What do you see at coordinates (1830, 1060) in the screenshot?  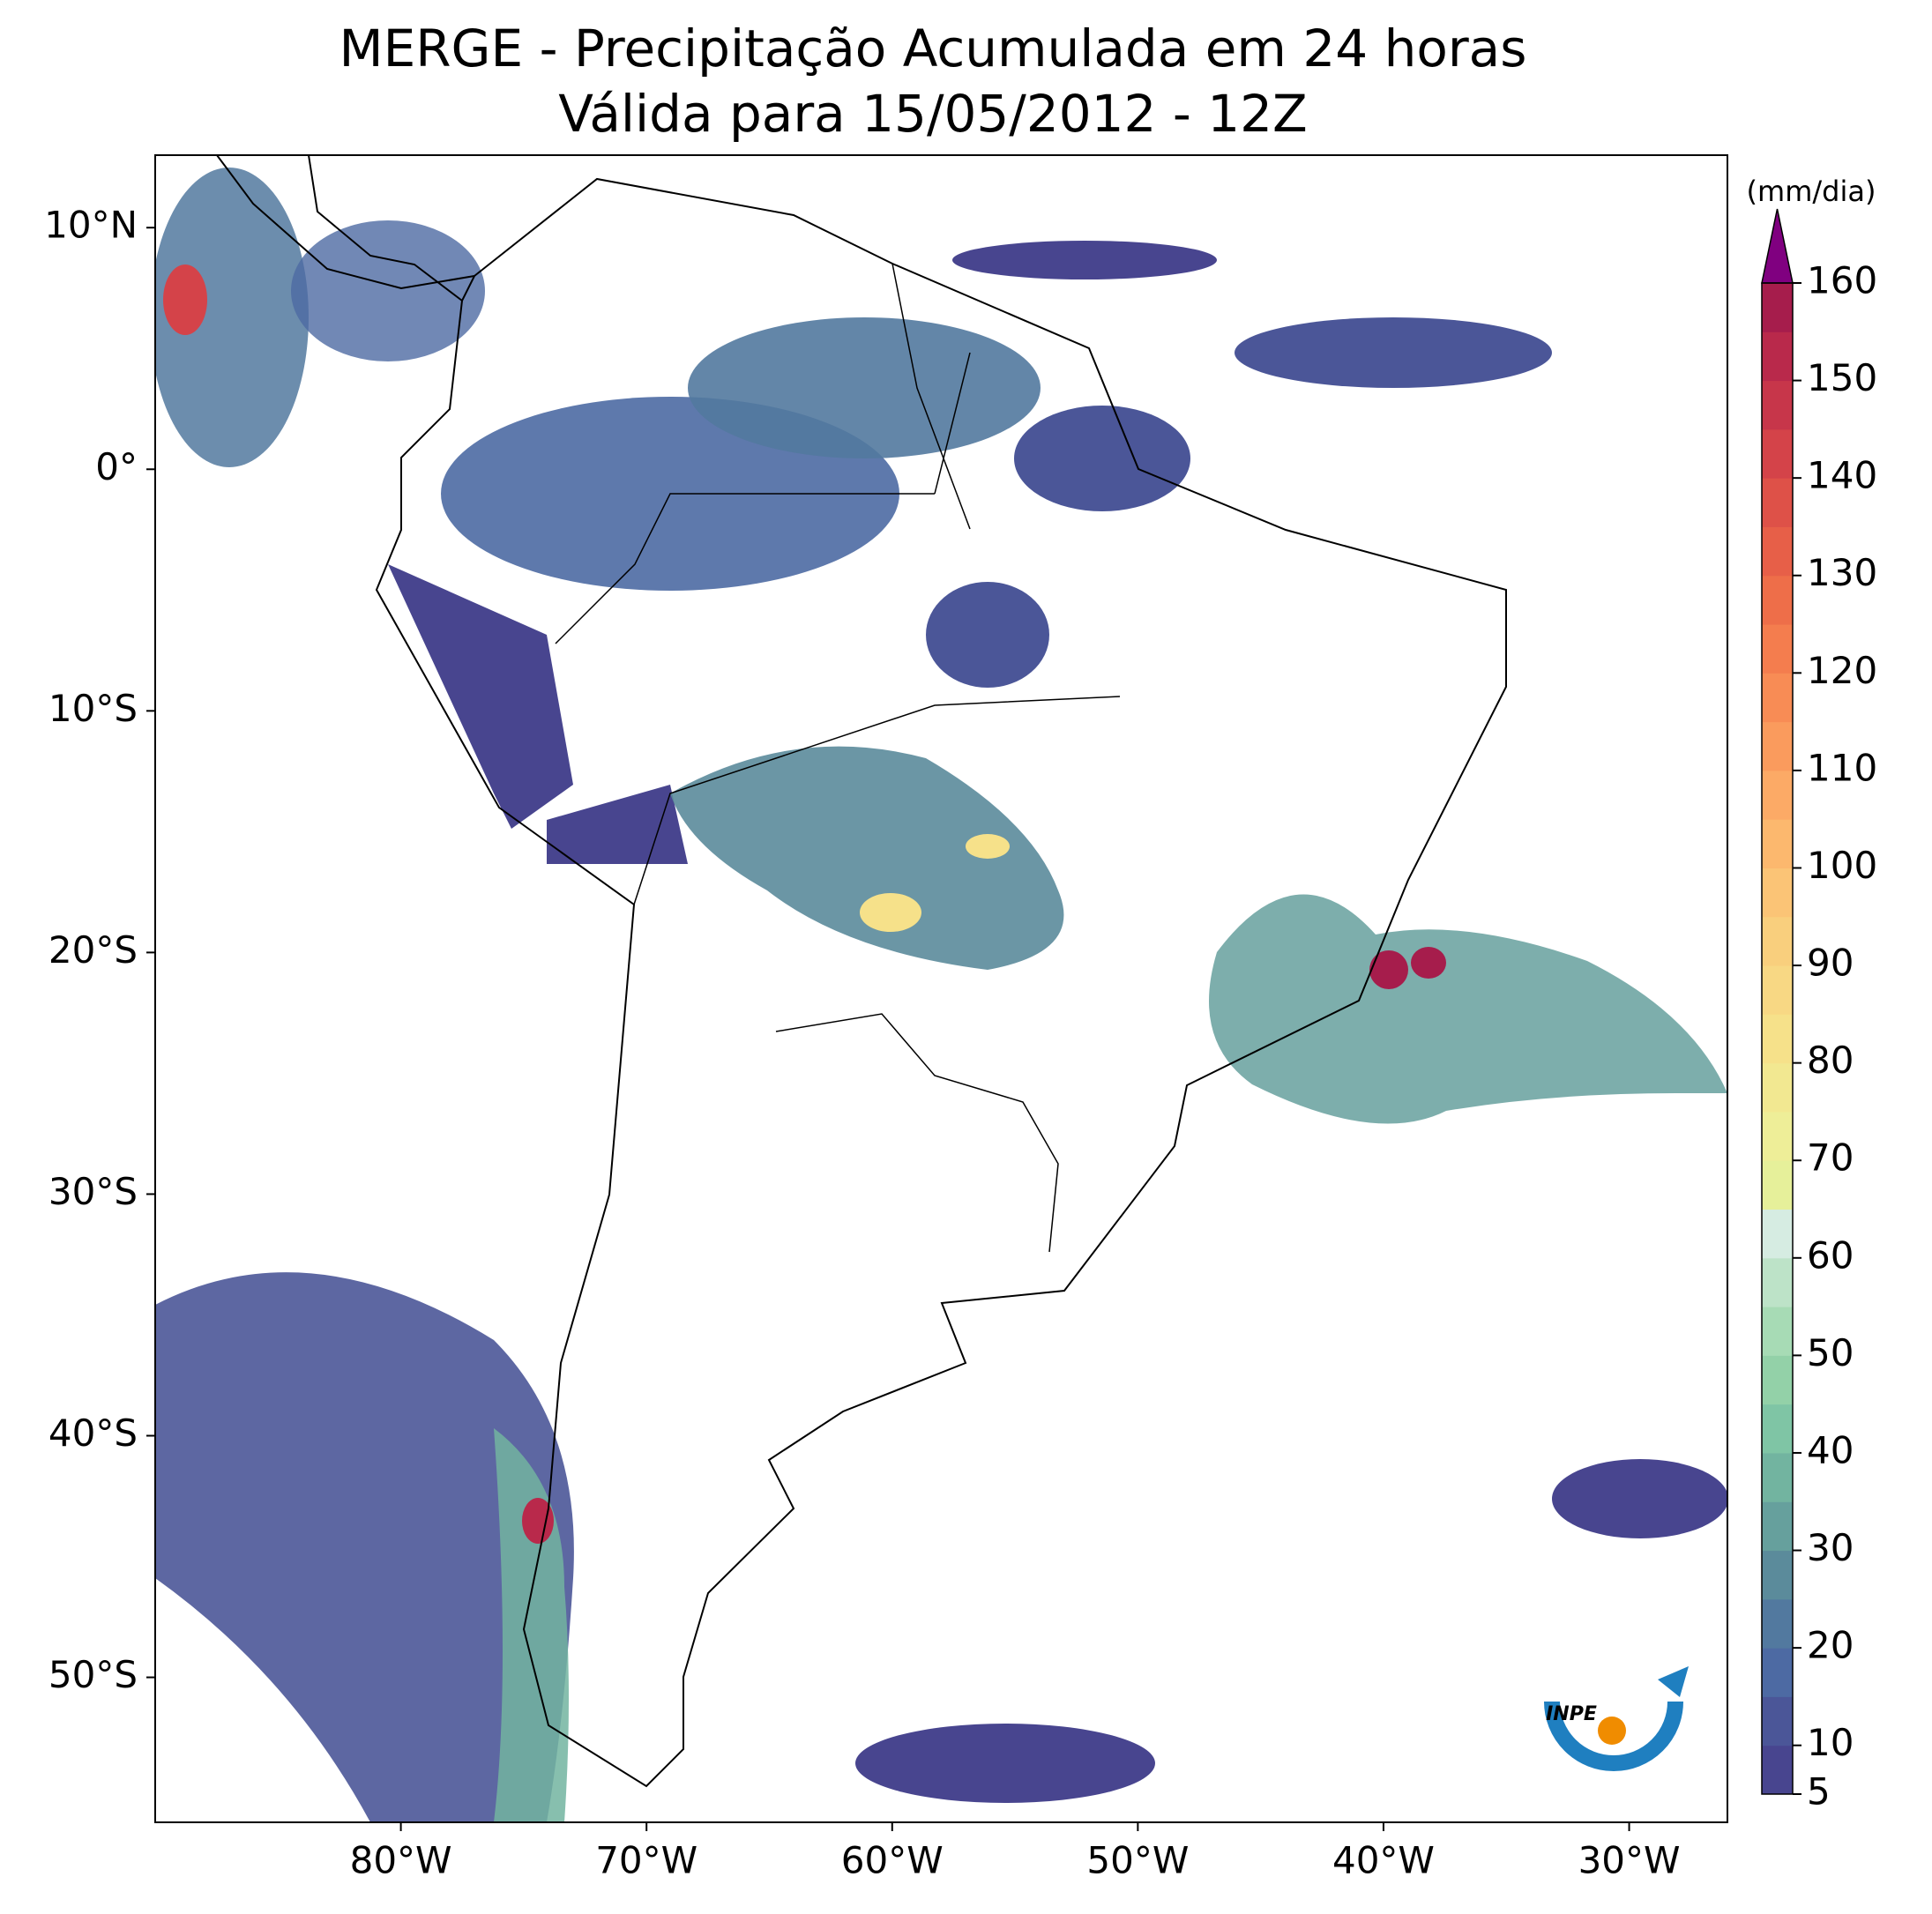 I see `colorbar-tick-label: 80` at bounding box center [1830, 1060].